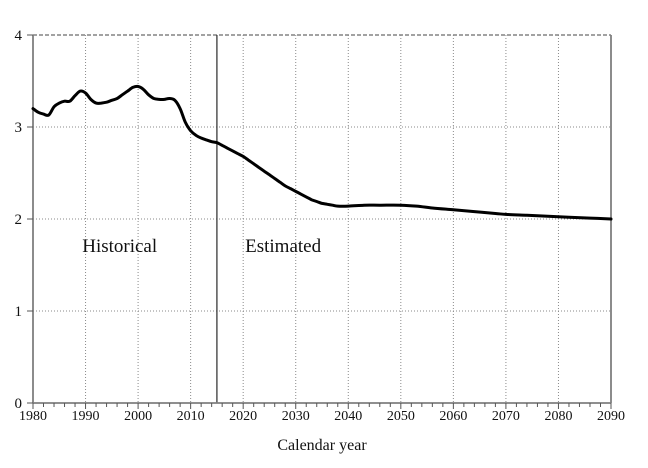 The image size is (648, 468). Describe the element at coordinates (322, 445) in the screenshot. I see `x-axis-title: Calendar year` at that location.